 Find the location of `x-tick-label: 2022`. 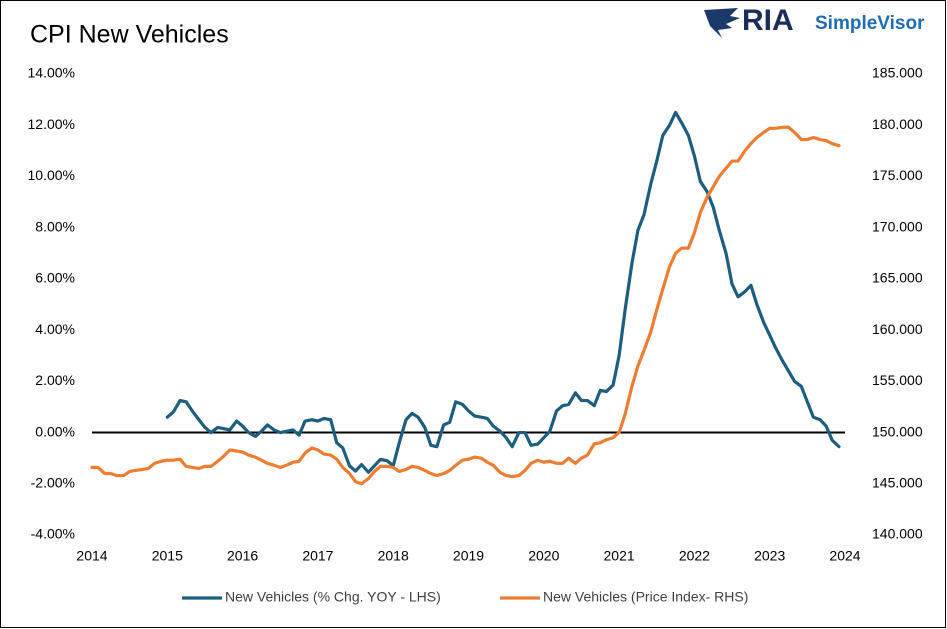

x-tick-label: 2022 is located at coordinates (694, 556).